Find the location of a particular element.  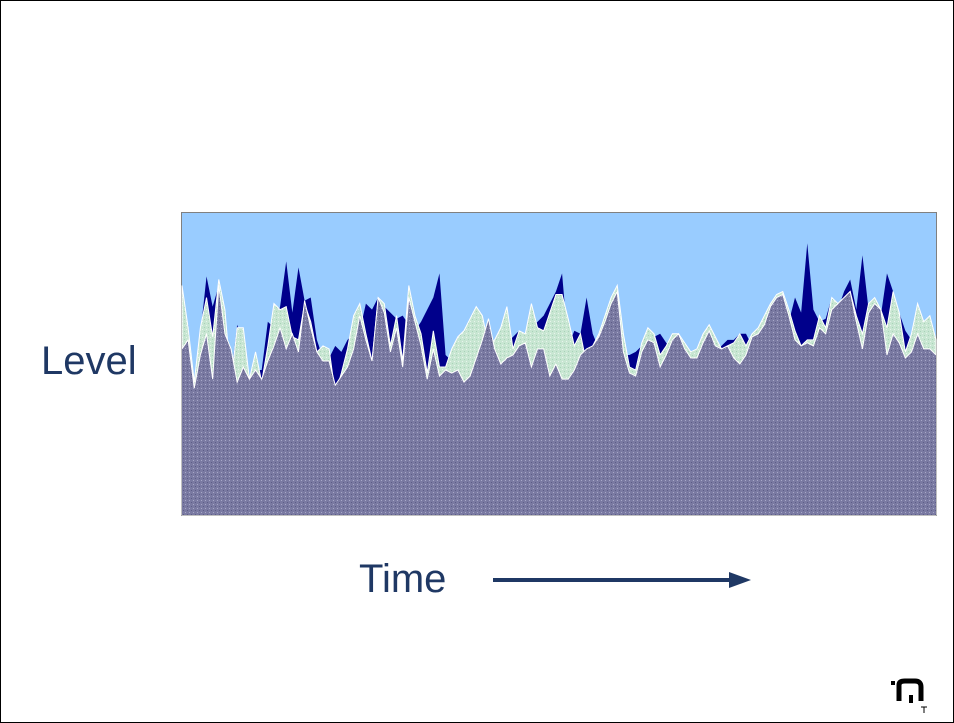

time-arrow-icon is located at coordinates (622, 580).